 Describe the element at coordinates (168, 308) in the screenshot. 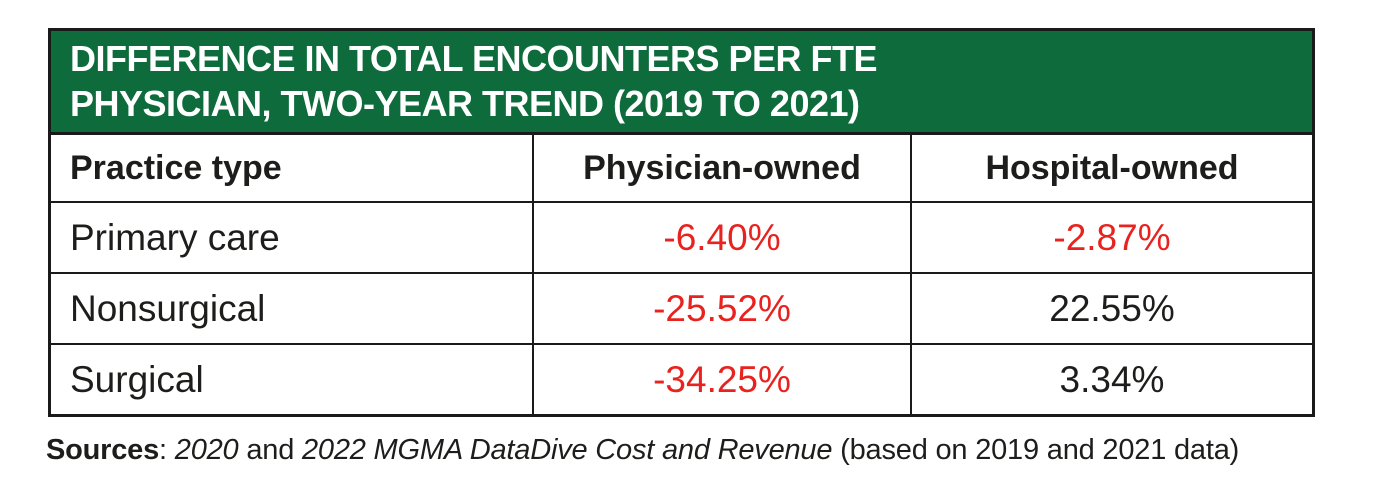

I see `row-label: Nonsurgical` at that location.